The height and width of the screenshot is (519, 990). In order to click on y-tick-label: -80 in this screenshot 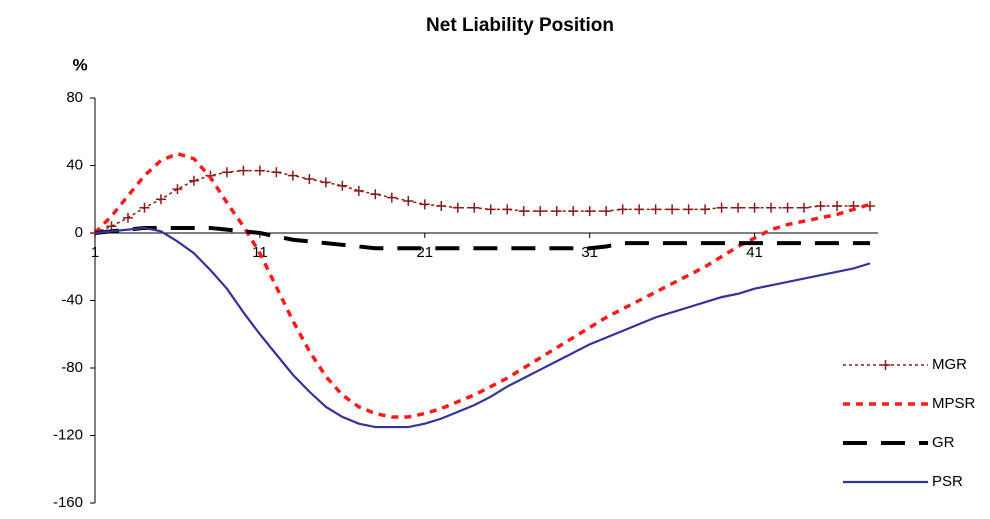, I will do `click(72, 367)`.